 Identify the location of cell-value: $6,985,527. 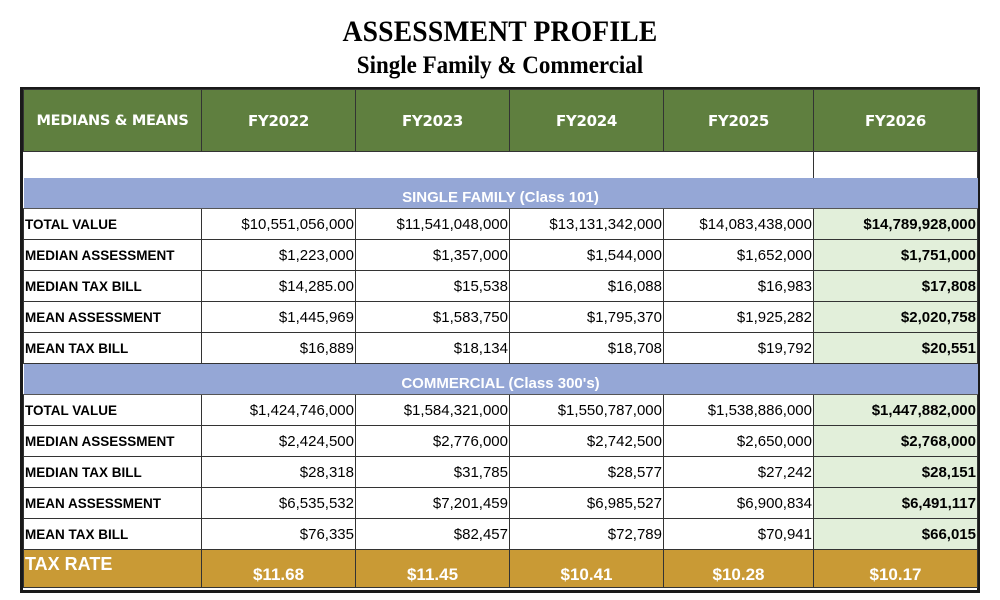
(586, 503).